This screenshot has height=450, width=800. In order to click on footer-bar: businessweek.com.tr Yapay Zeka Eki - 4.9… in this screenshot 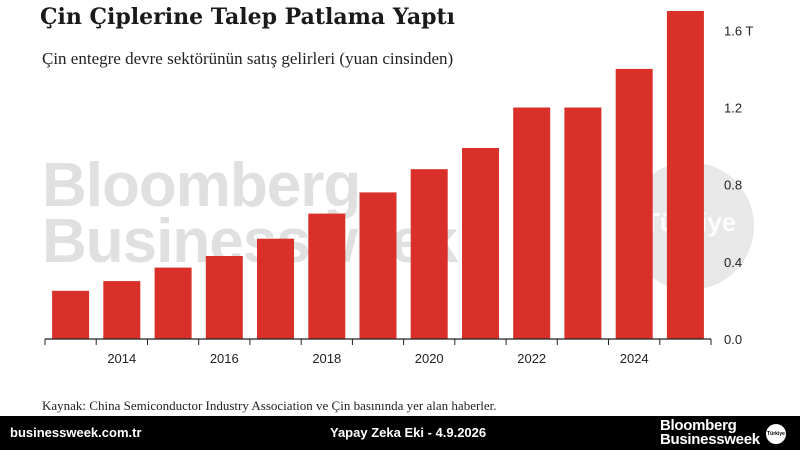, I will do `click(400, 433)`.